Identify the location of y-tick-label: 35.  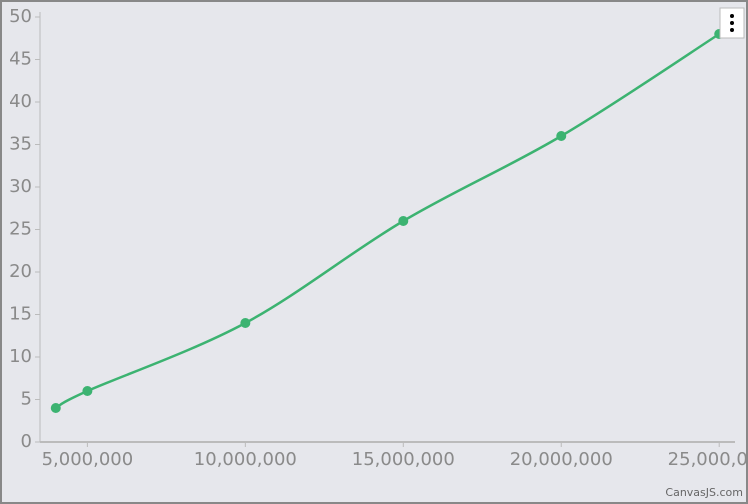
(20, 144).